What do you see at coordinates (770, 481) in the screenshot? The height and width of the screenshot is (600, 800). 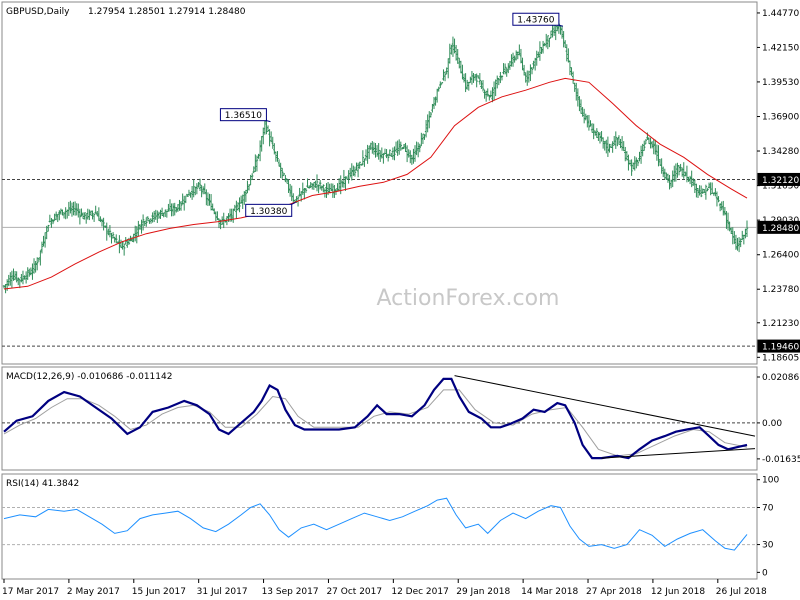 I see `rsi-tick-label: 100` at bounding box center [770, 481].